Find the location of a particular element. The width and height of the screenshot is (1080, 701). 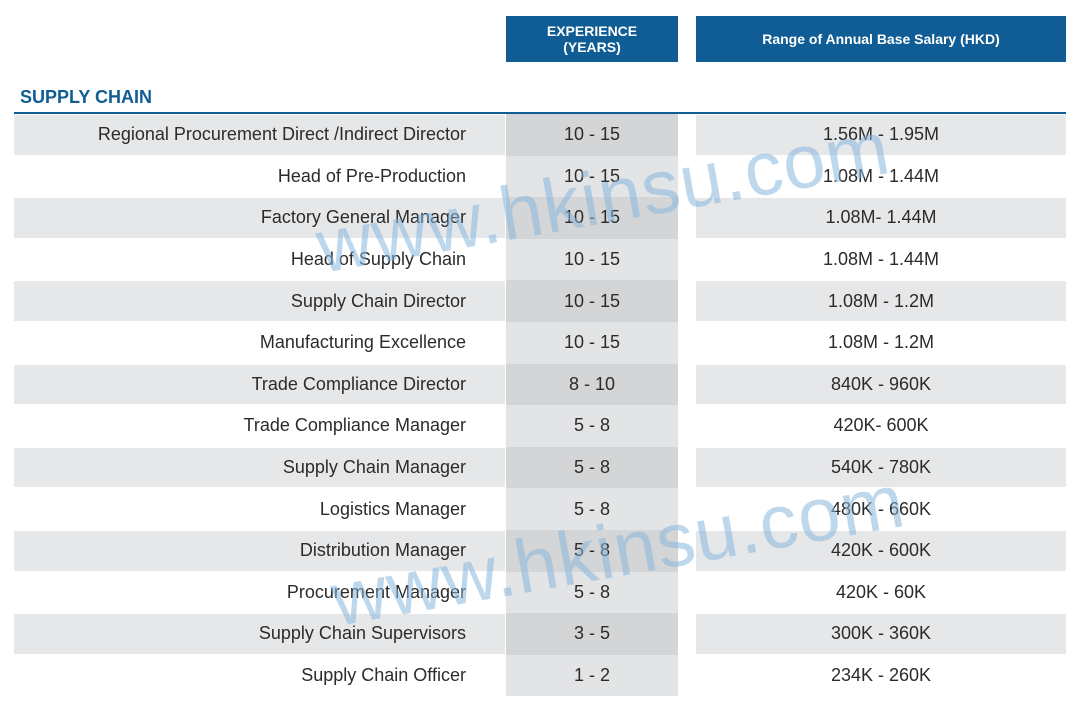

experience-cell: 3 - 5 is located at coordinates (592, 633).